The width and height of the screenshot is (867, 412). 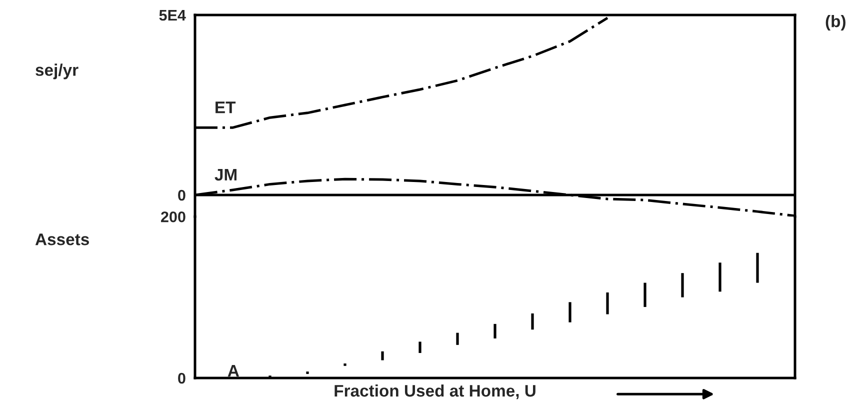 What do you see at coordinates (57, 72) in the screenshot?
I see `y-axis-title: sej/yr` at bounding box center [57, 72].